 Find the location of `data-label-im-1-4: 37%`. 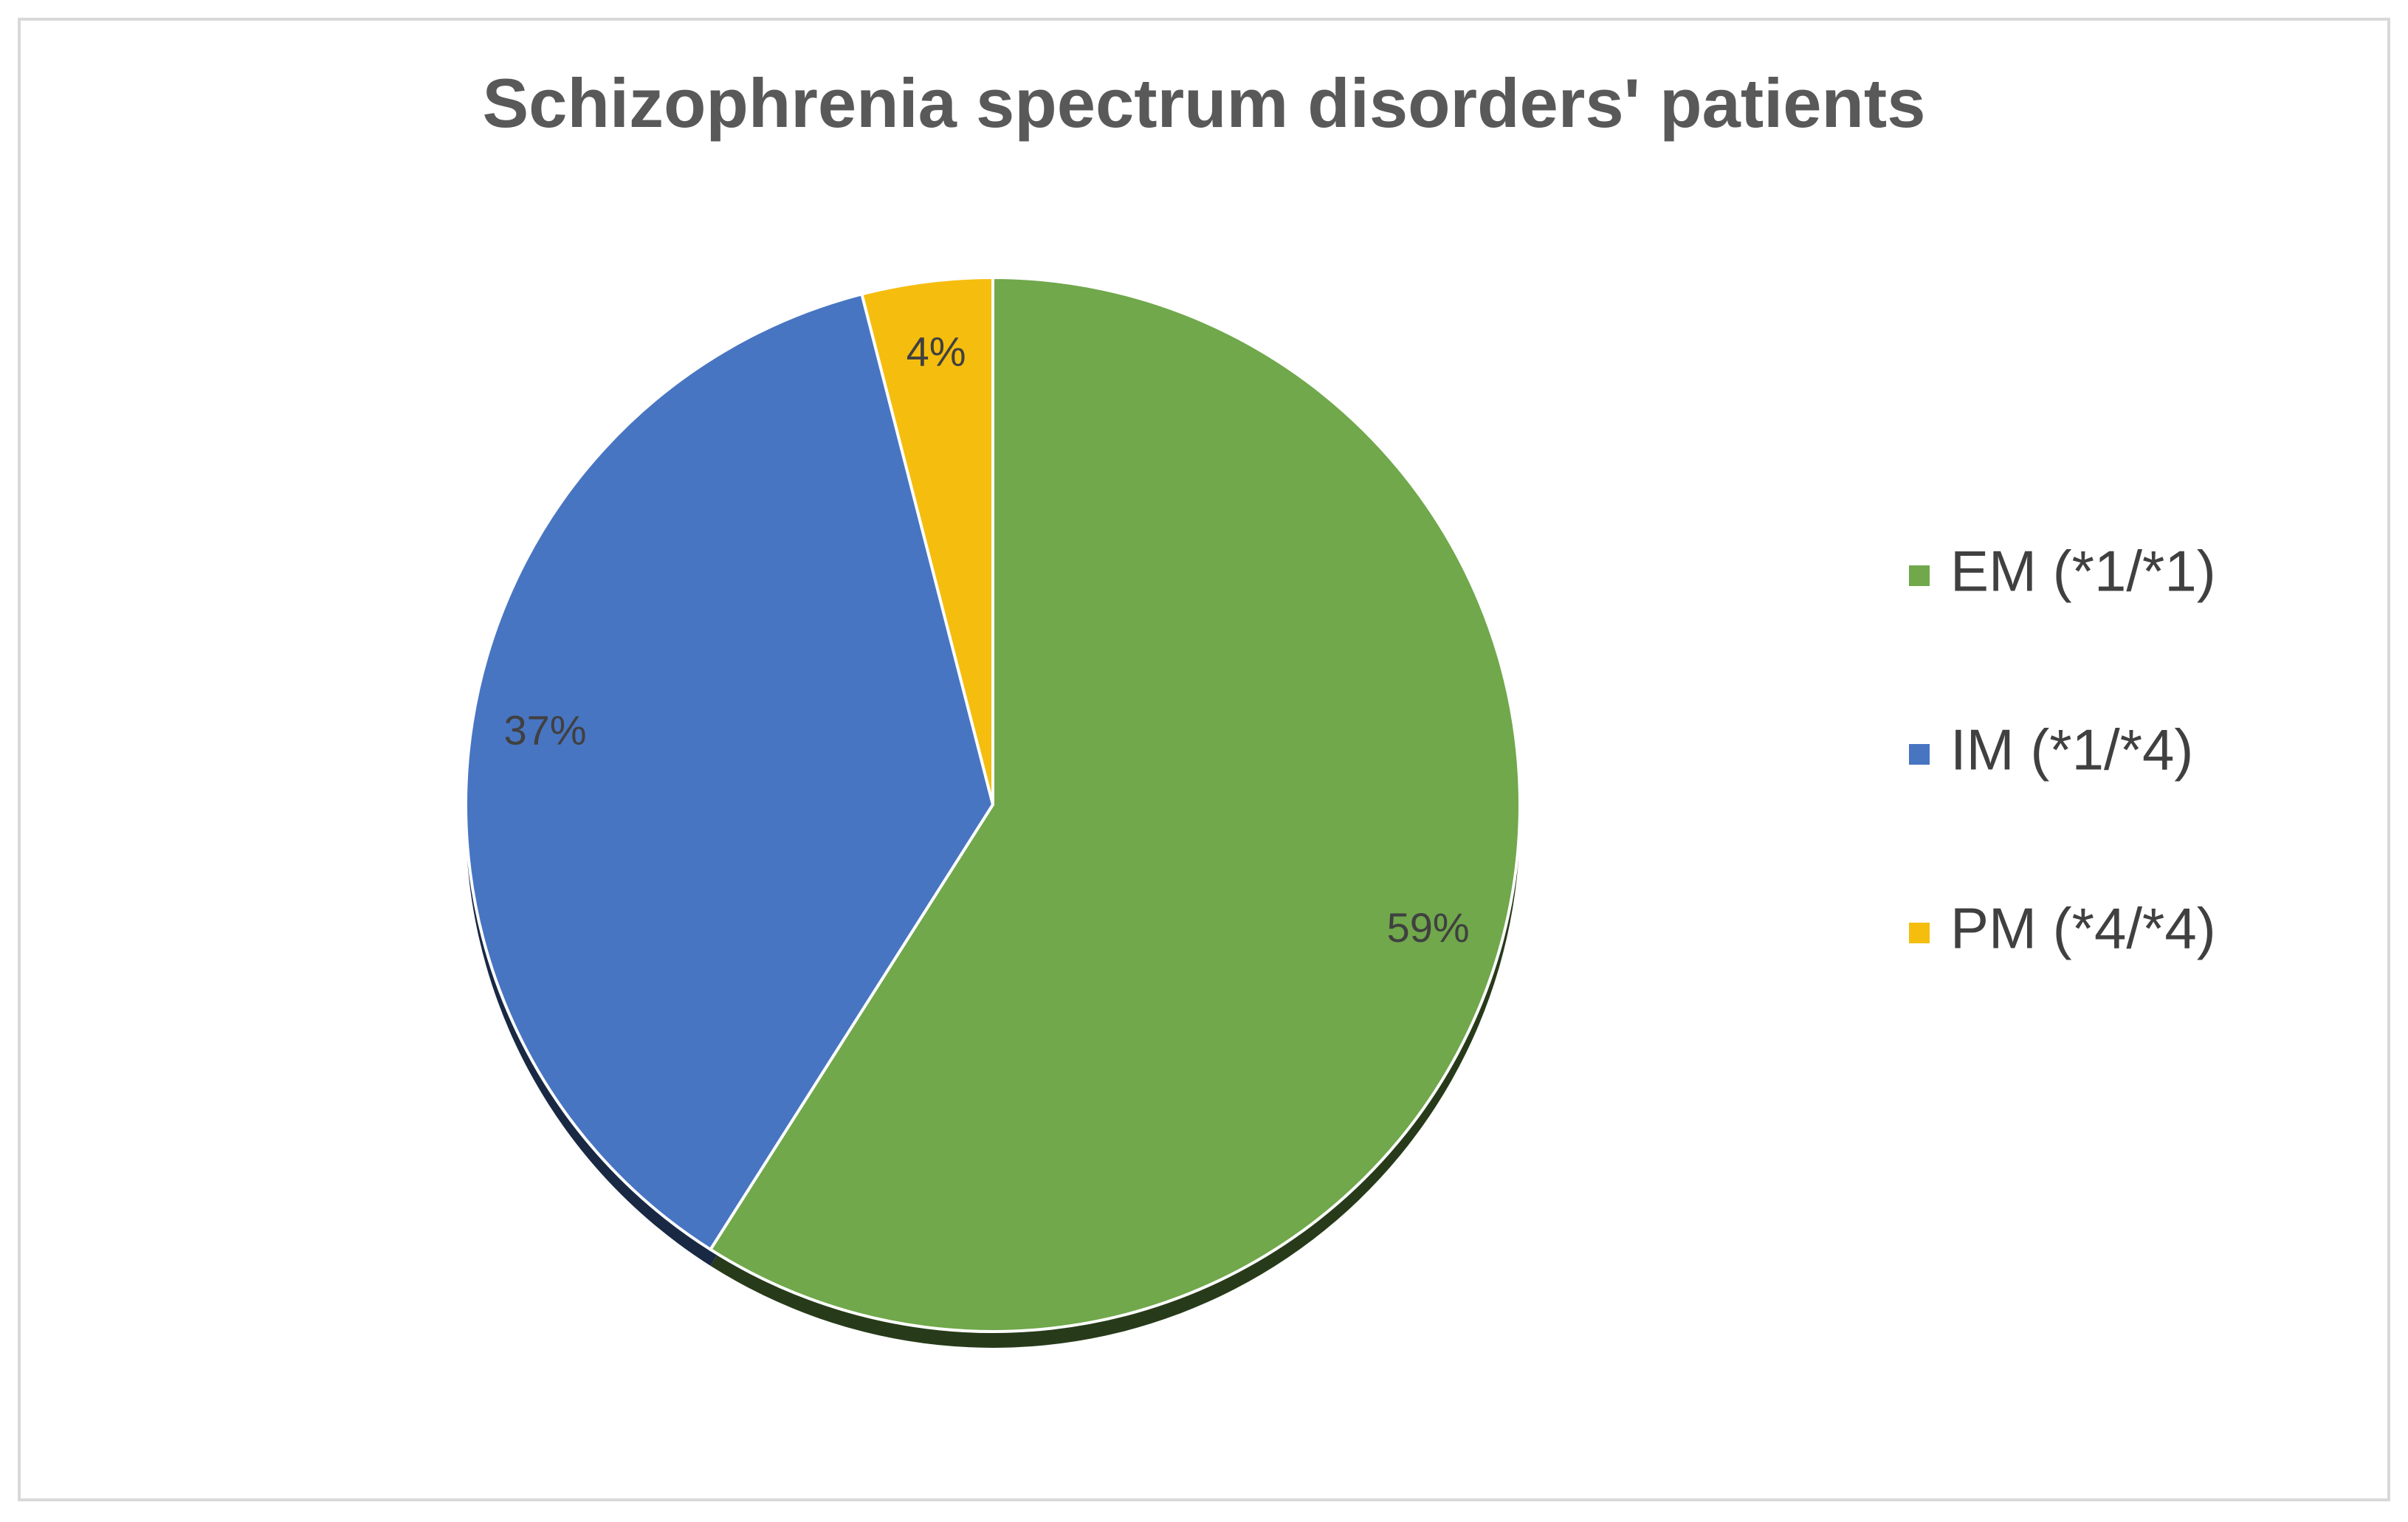

data-label-im-1-4: 37% is located at coordinates (544, 730).